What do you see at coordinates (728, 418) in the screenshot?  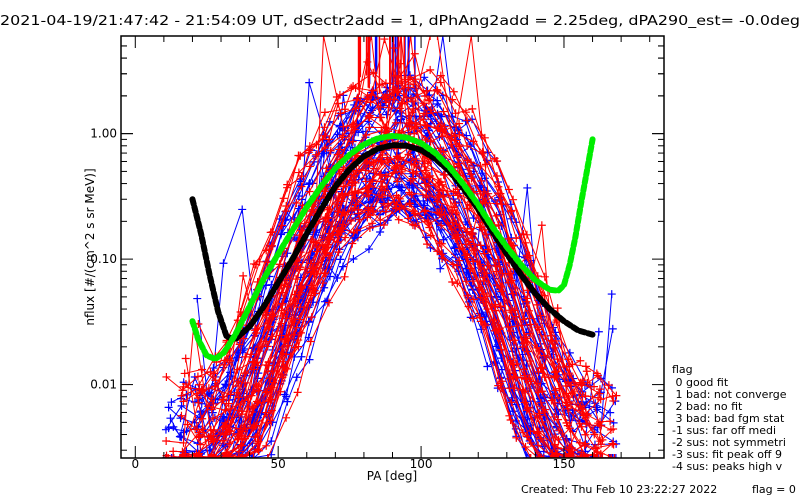 I see `legend-entry: 3 bad: bad fgm stat` at bounding box center [728, 418].